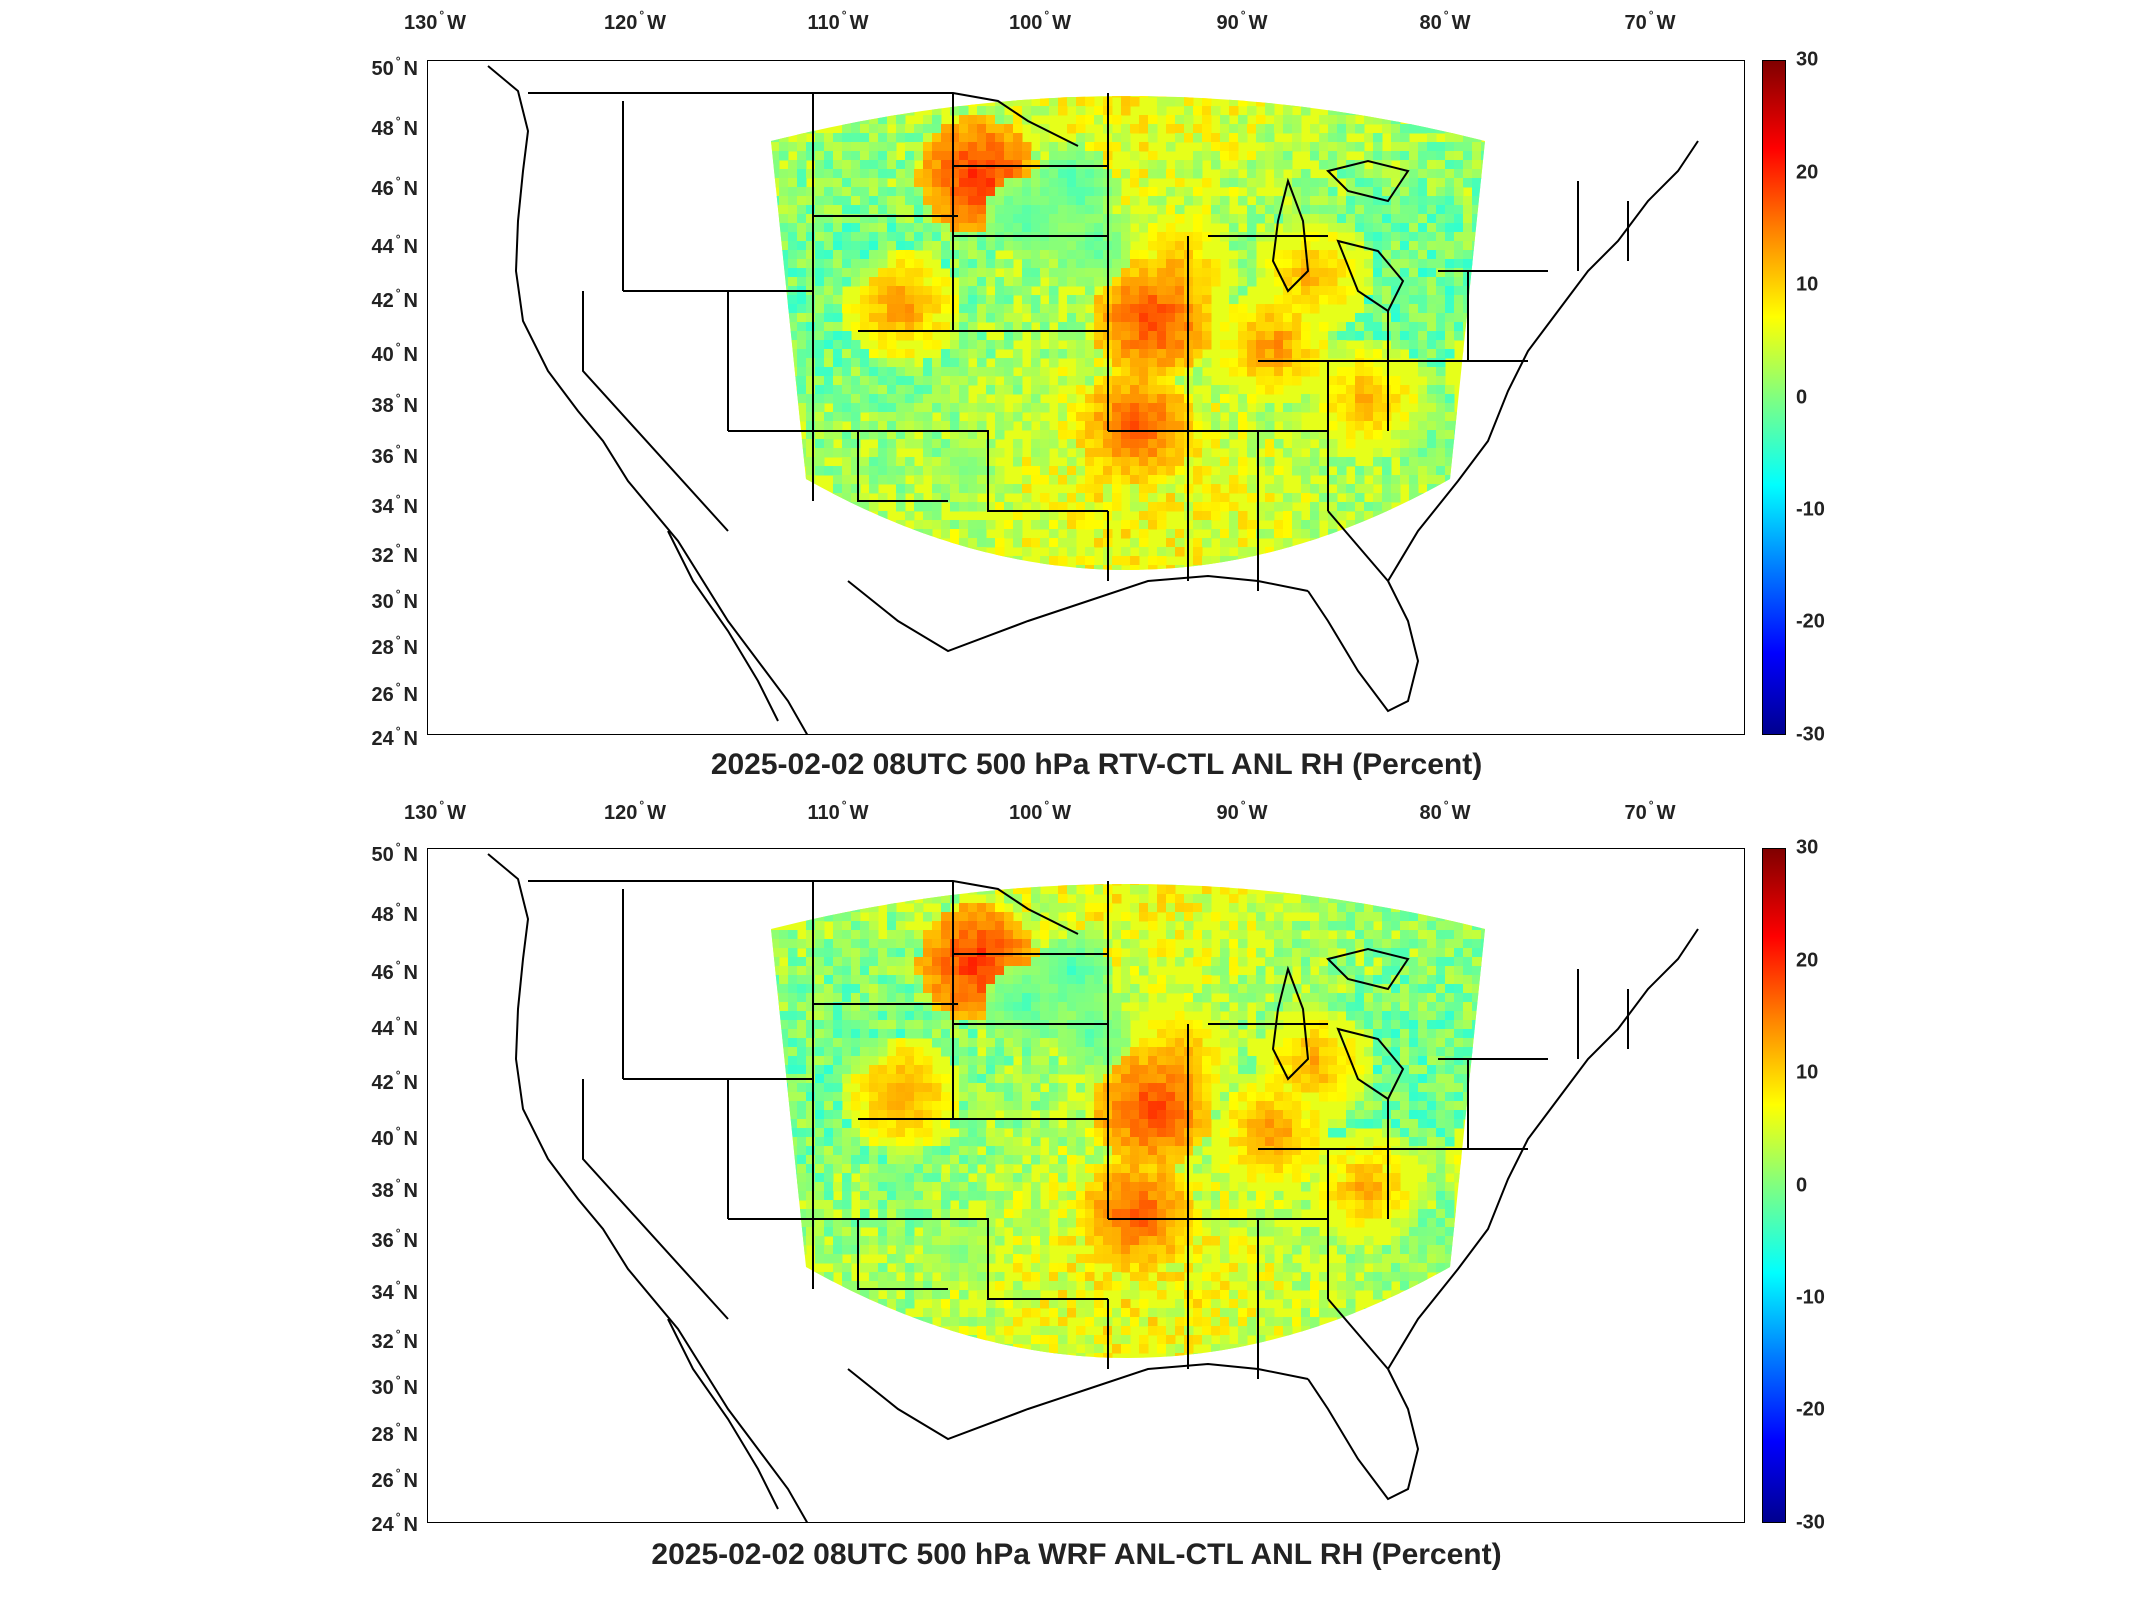 Image resolution: width=2133 pixels, height=1600 pixels. What do you see at coordinates (382, 247) in the screenshot?
I see `lat-value: 44` at bounding box center [382, 247].